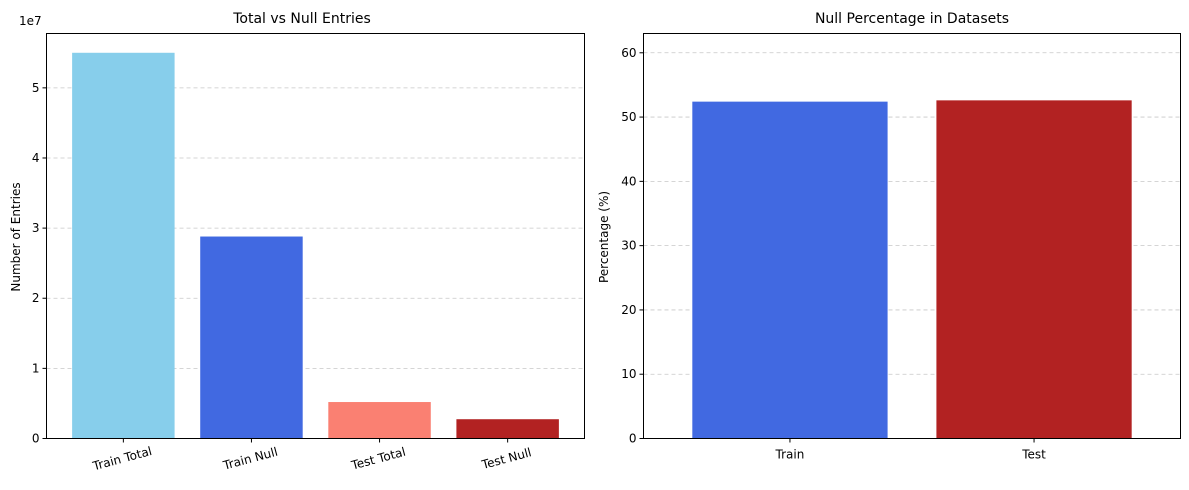 The width and height of the screenshot is (1189, 490). Describe the element at coordinates (628, 310) in the screenshot. I see `y-tick-label: 20` at that location.